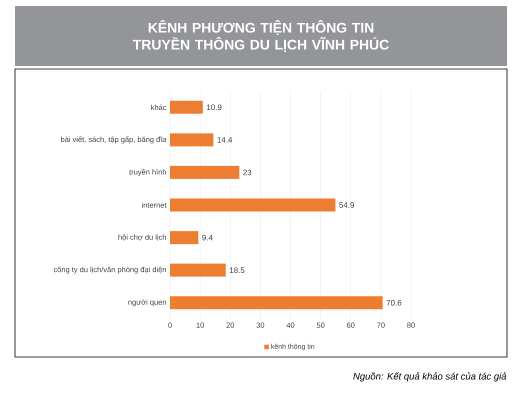 This screenshot has height=397, width=529. Describe the element at coordinates (429, 377) in the screenshot. I see `text: Nguồn: Kết quả khảo sát của tác giả` at that location.